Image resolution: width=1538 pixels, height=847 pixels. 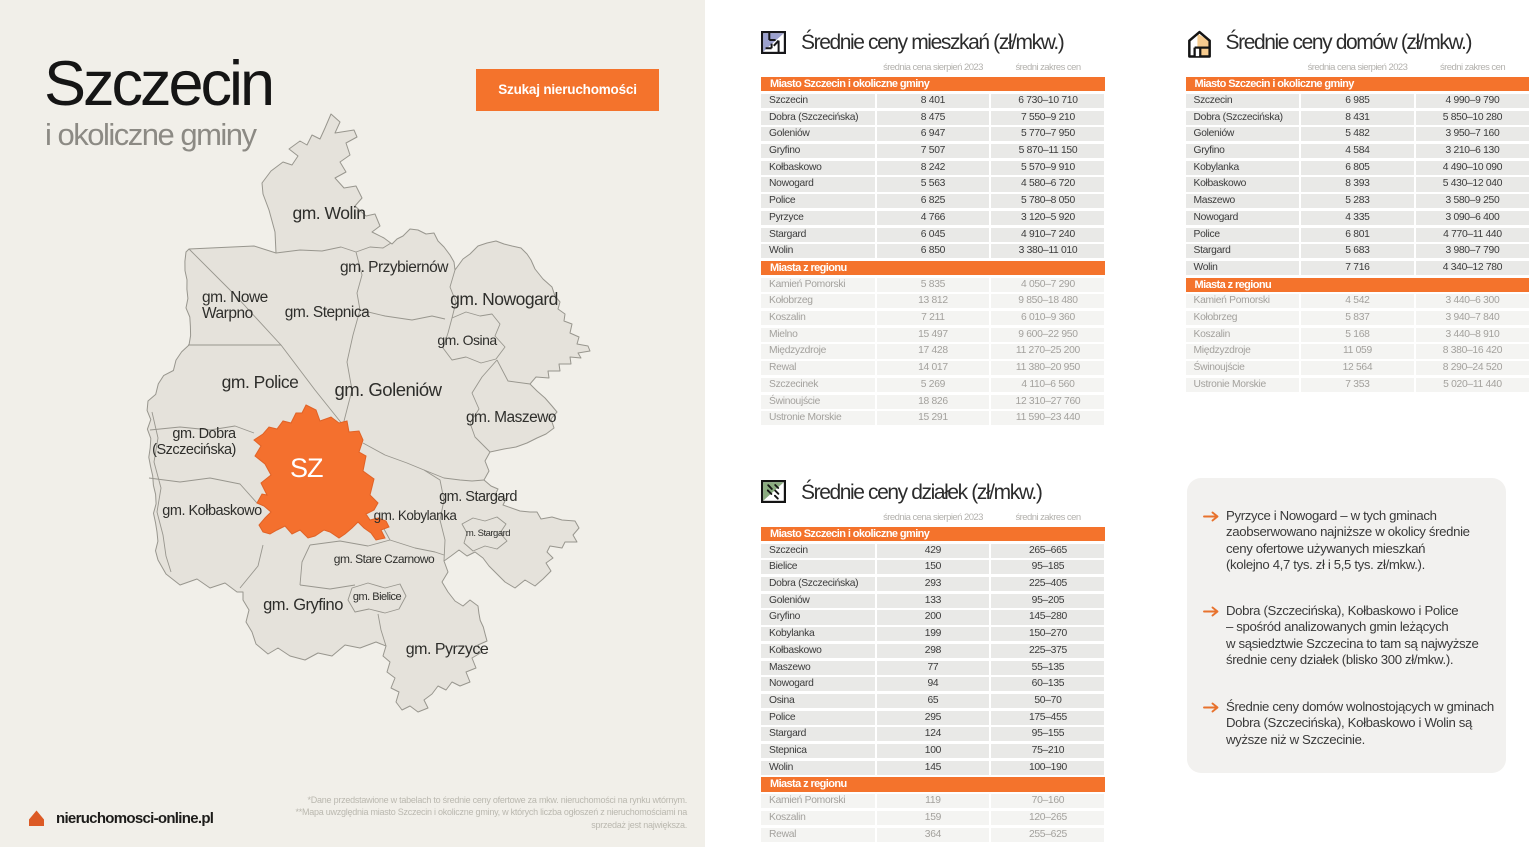 What do you see at coordinates (306, 468) in the screenshot?
I see `svg-text: SZ` at bounding box center [306, 468].